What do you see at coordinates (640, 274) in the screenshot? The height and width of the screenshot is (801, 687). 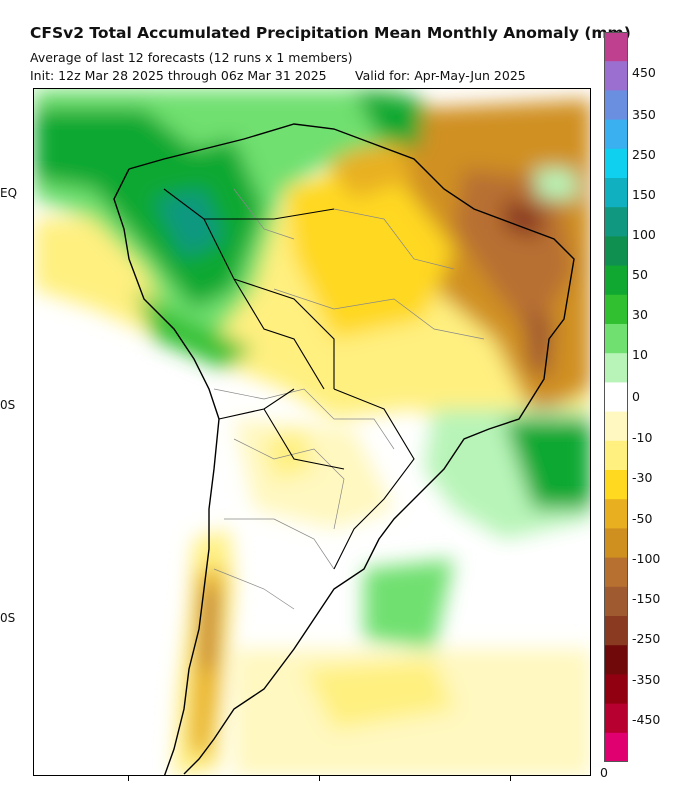 I see `colorbar-tick-label: 50` at bounding box center [640, 274].